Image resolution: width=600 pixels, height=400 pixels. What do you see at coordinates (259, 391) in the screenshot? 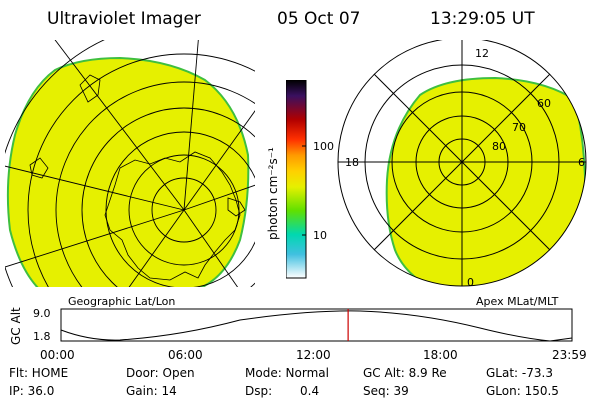
I see `dsp-label: Dsp:` at bounding box center [259, 391].